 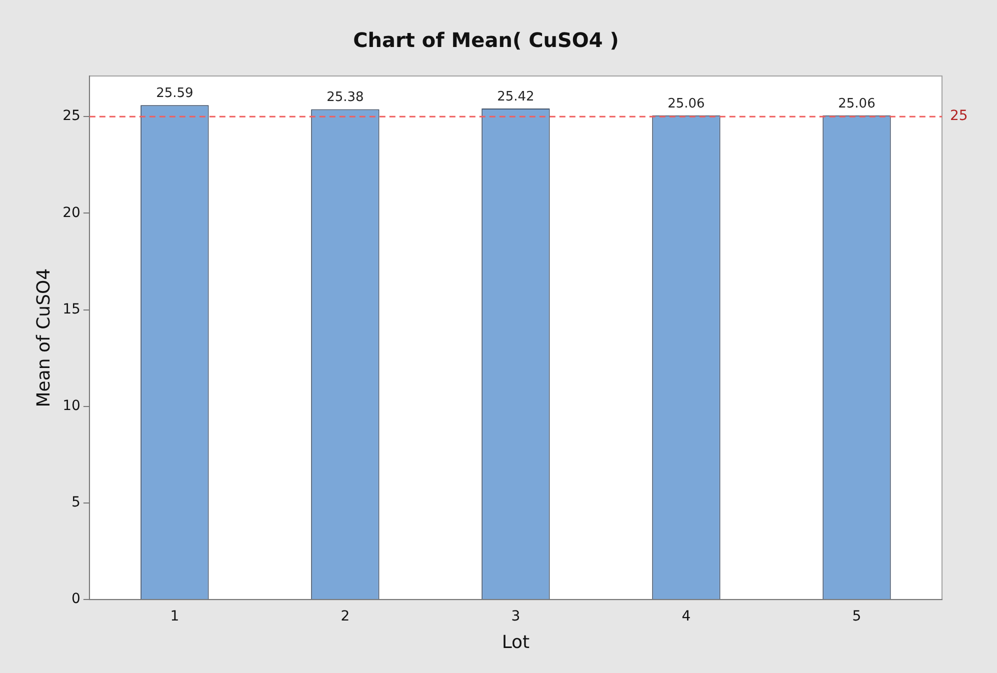 I want to click on data-label: 25.38, so click(x=345, y=98).